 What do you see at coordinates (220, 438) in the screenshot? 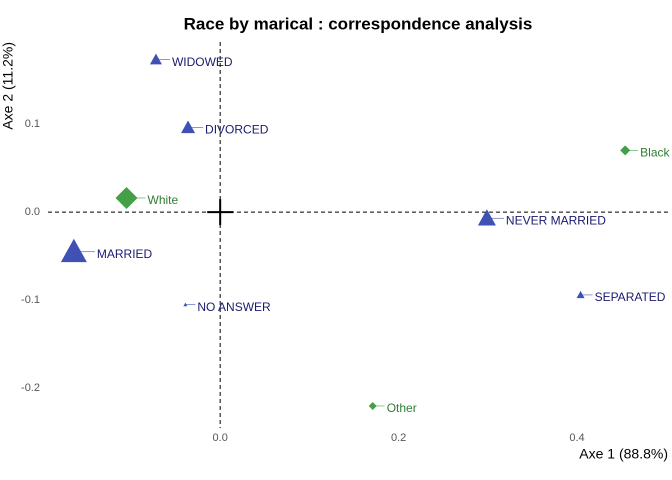
I see `x-tick-label: 0.0` at bounding box center [220, 438].